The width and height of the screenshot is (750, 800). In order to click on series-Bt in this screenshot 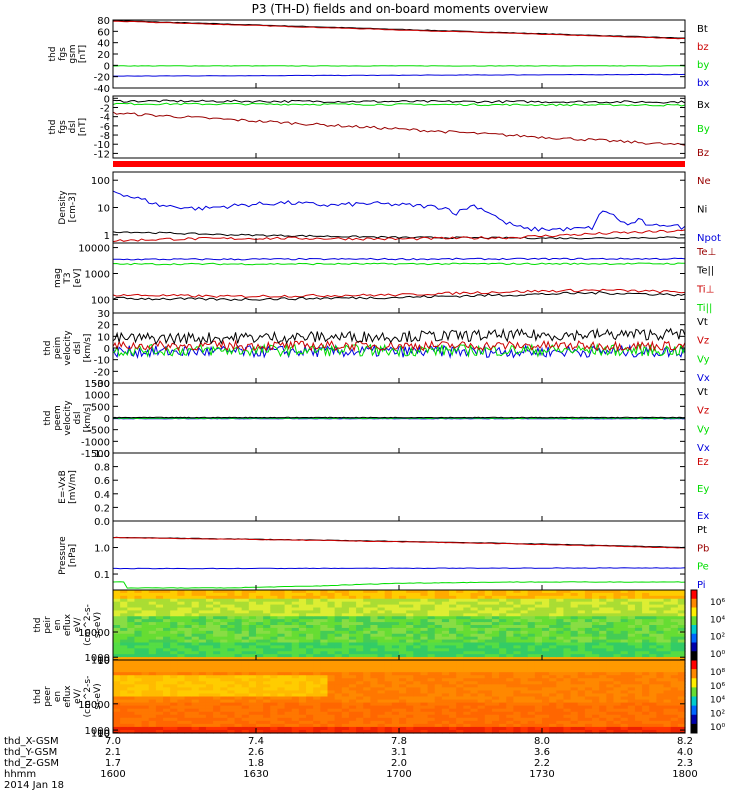, I will do `click(398, 29)`.